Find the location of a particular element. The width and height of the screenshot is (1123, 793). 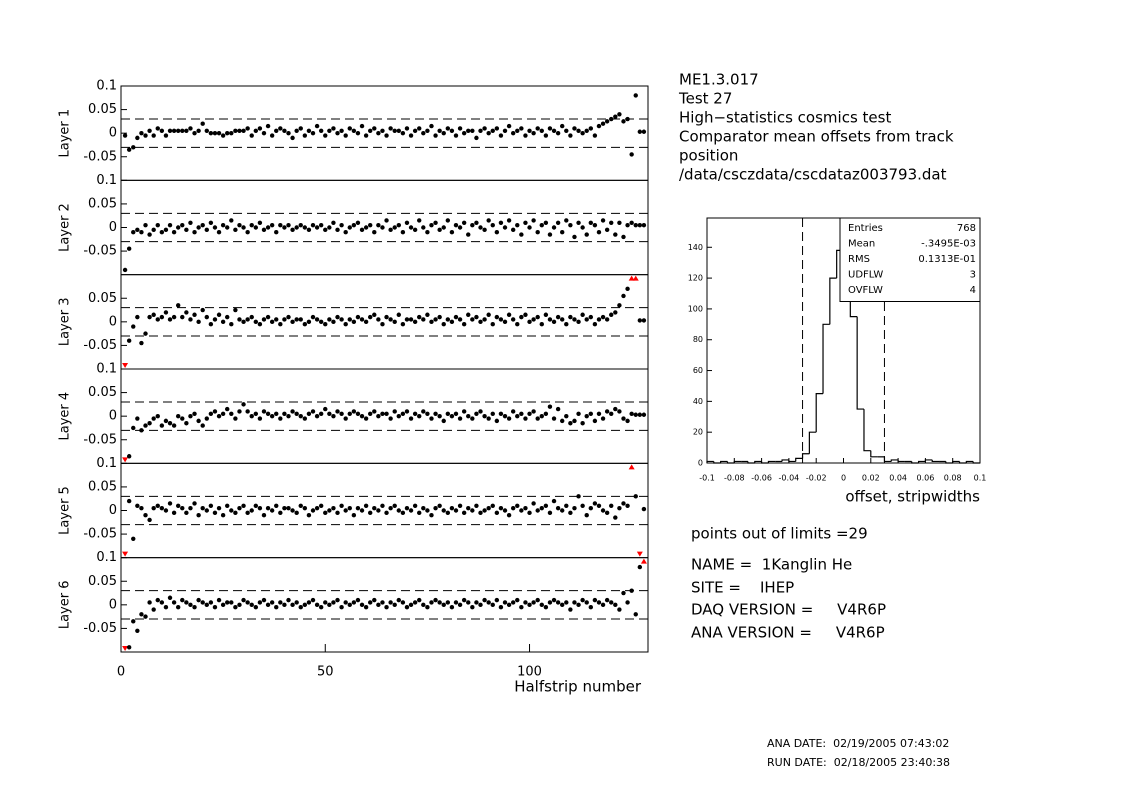

x-tick-label: -0.04 is located at coordinates (789, 478).